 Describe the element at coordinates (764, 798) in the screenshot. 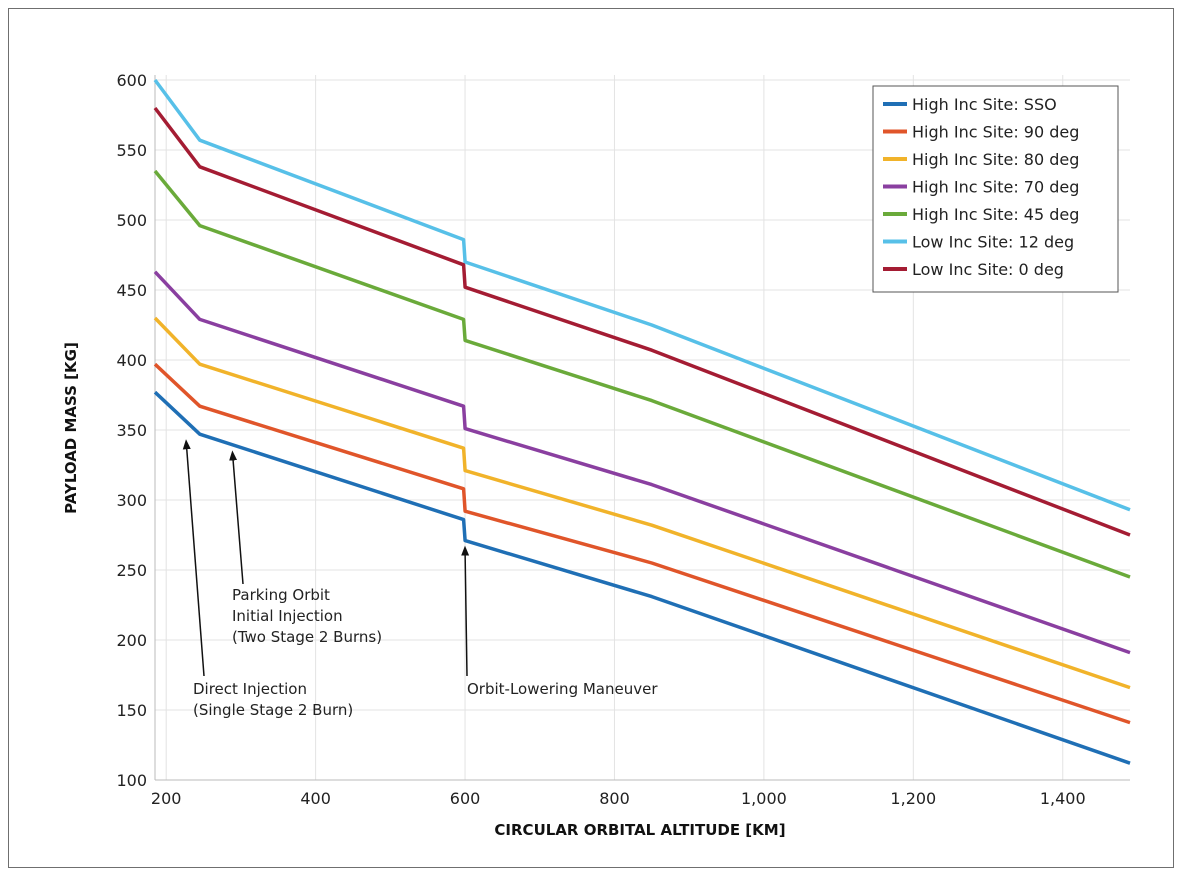

I see `x-tick-label: 1,000` at that location.